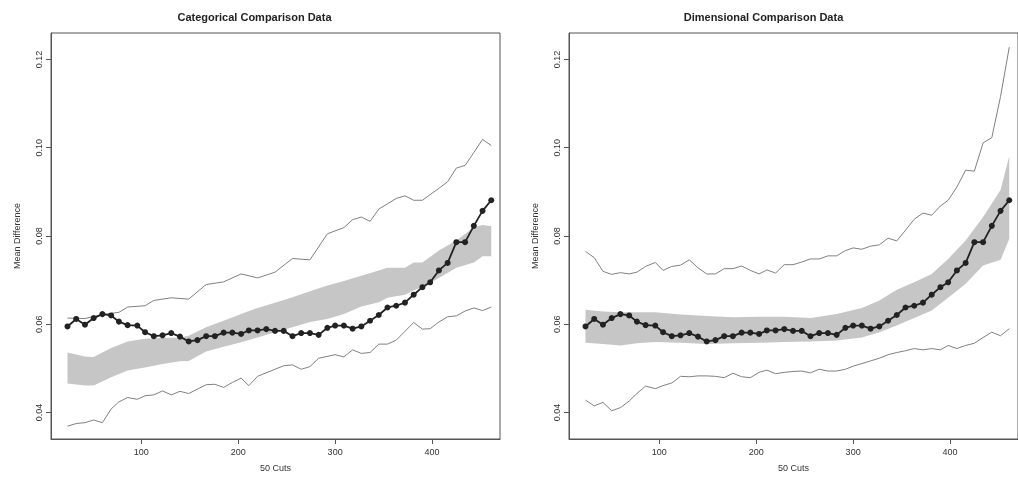  Describe the element at coordinates (38, 59) in the screenshot. I see `y-tick-label: 0.12` at that location.